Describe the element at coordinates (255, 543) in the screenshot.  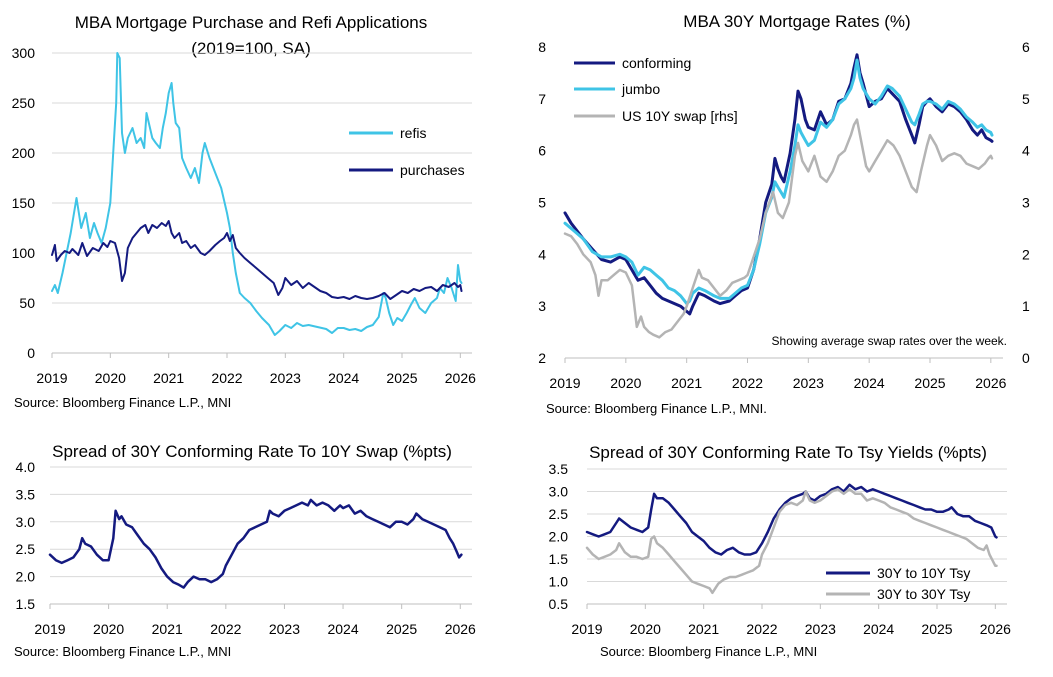
I see `series-line-spread` at that location.